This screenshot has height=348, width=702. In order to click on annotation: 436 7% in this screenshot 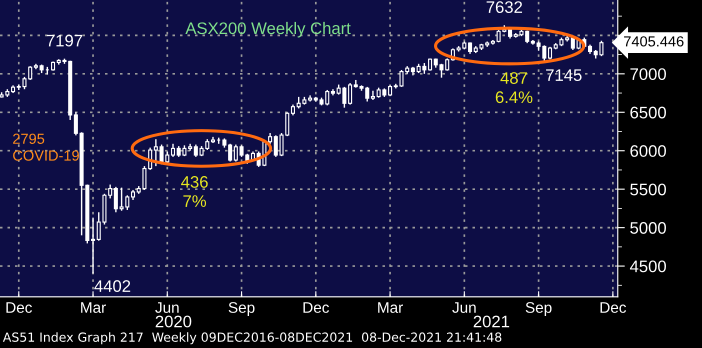, I will do `click(194, 191)`.